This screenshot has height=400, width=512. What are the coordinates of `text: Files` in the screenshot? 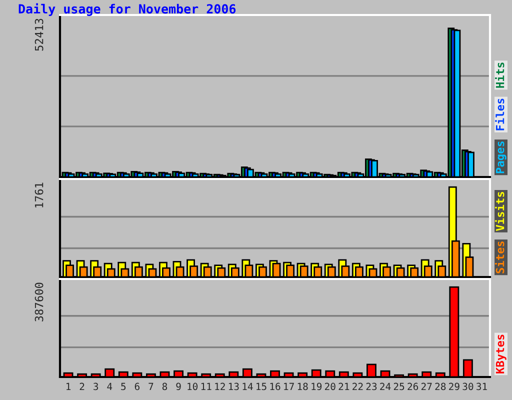 It's located at (499, 114).